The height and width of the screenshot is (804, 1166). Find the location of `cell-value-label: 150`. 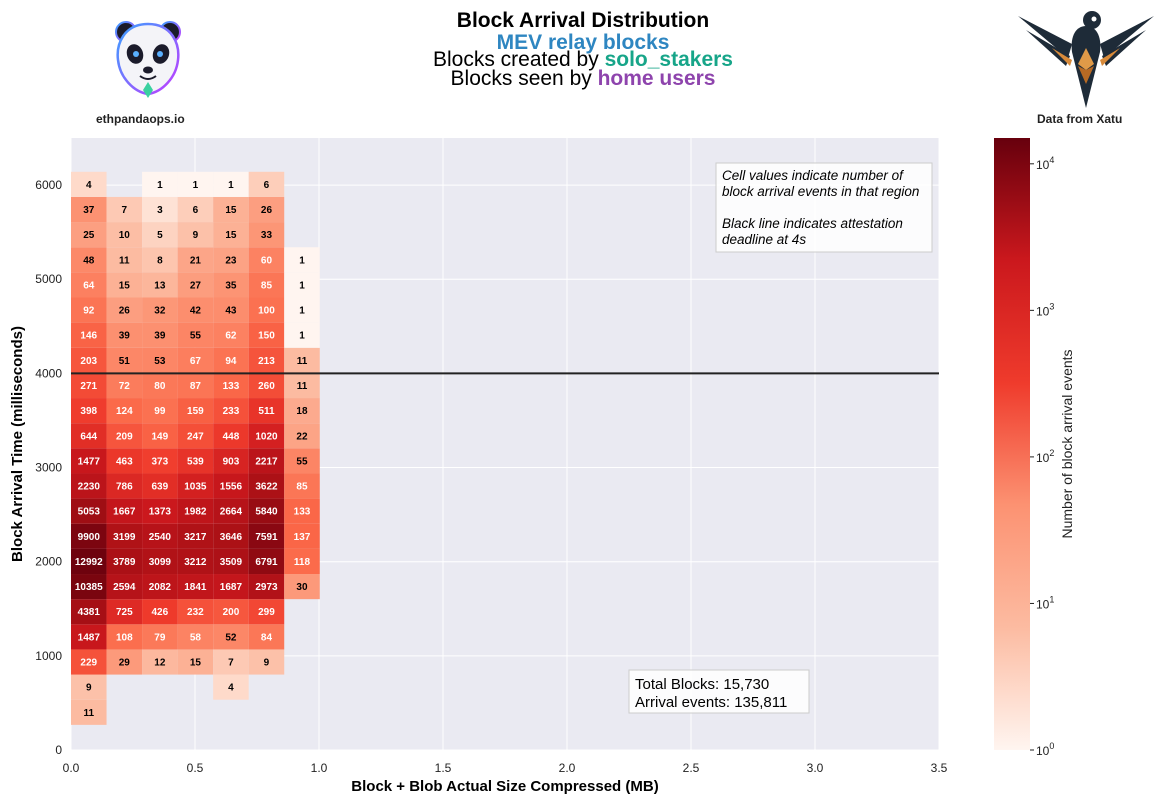

cell-value-label: 150 is located at coordinates (266, 336).